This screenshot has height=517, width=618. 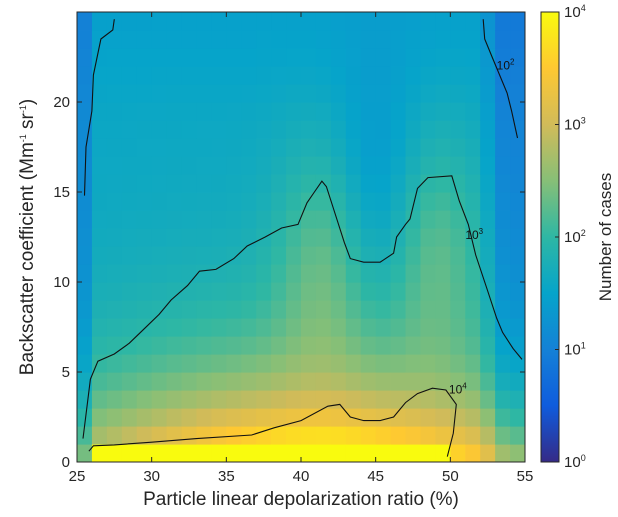 I want to click on colorbar-tick-label: 10², so click(x=575, y=237).